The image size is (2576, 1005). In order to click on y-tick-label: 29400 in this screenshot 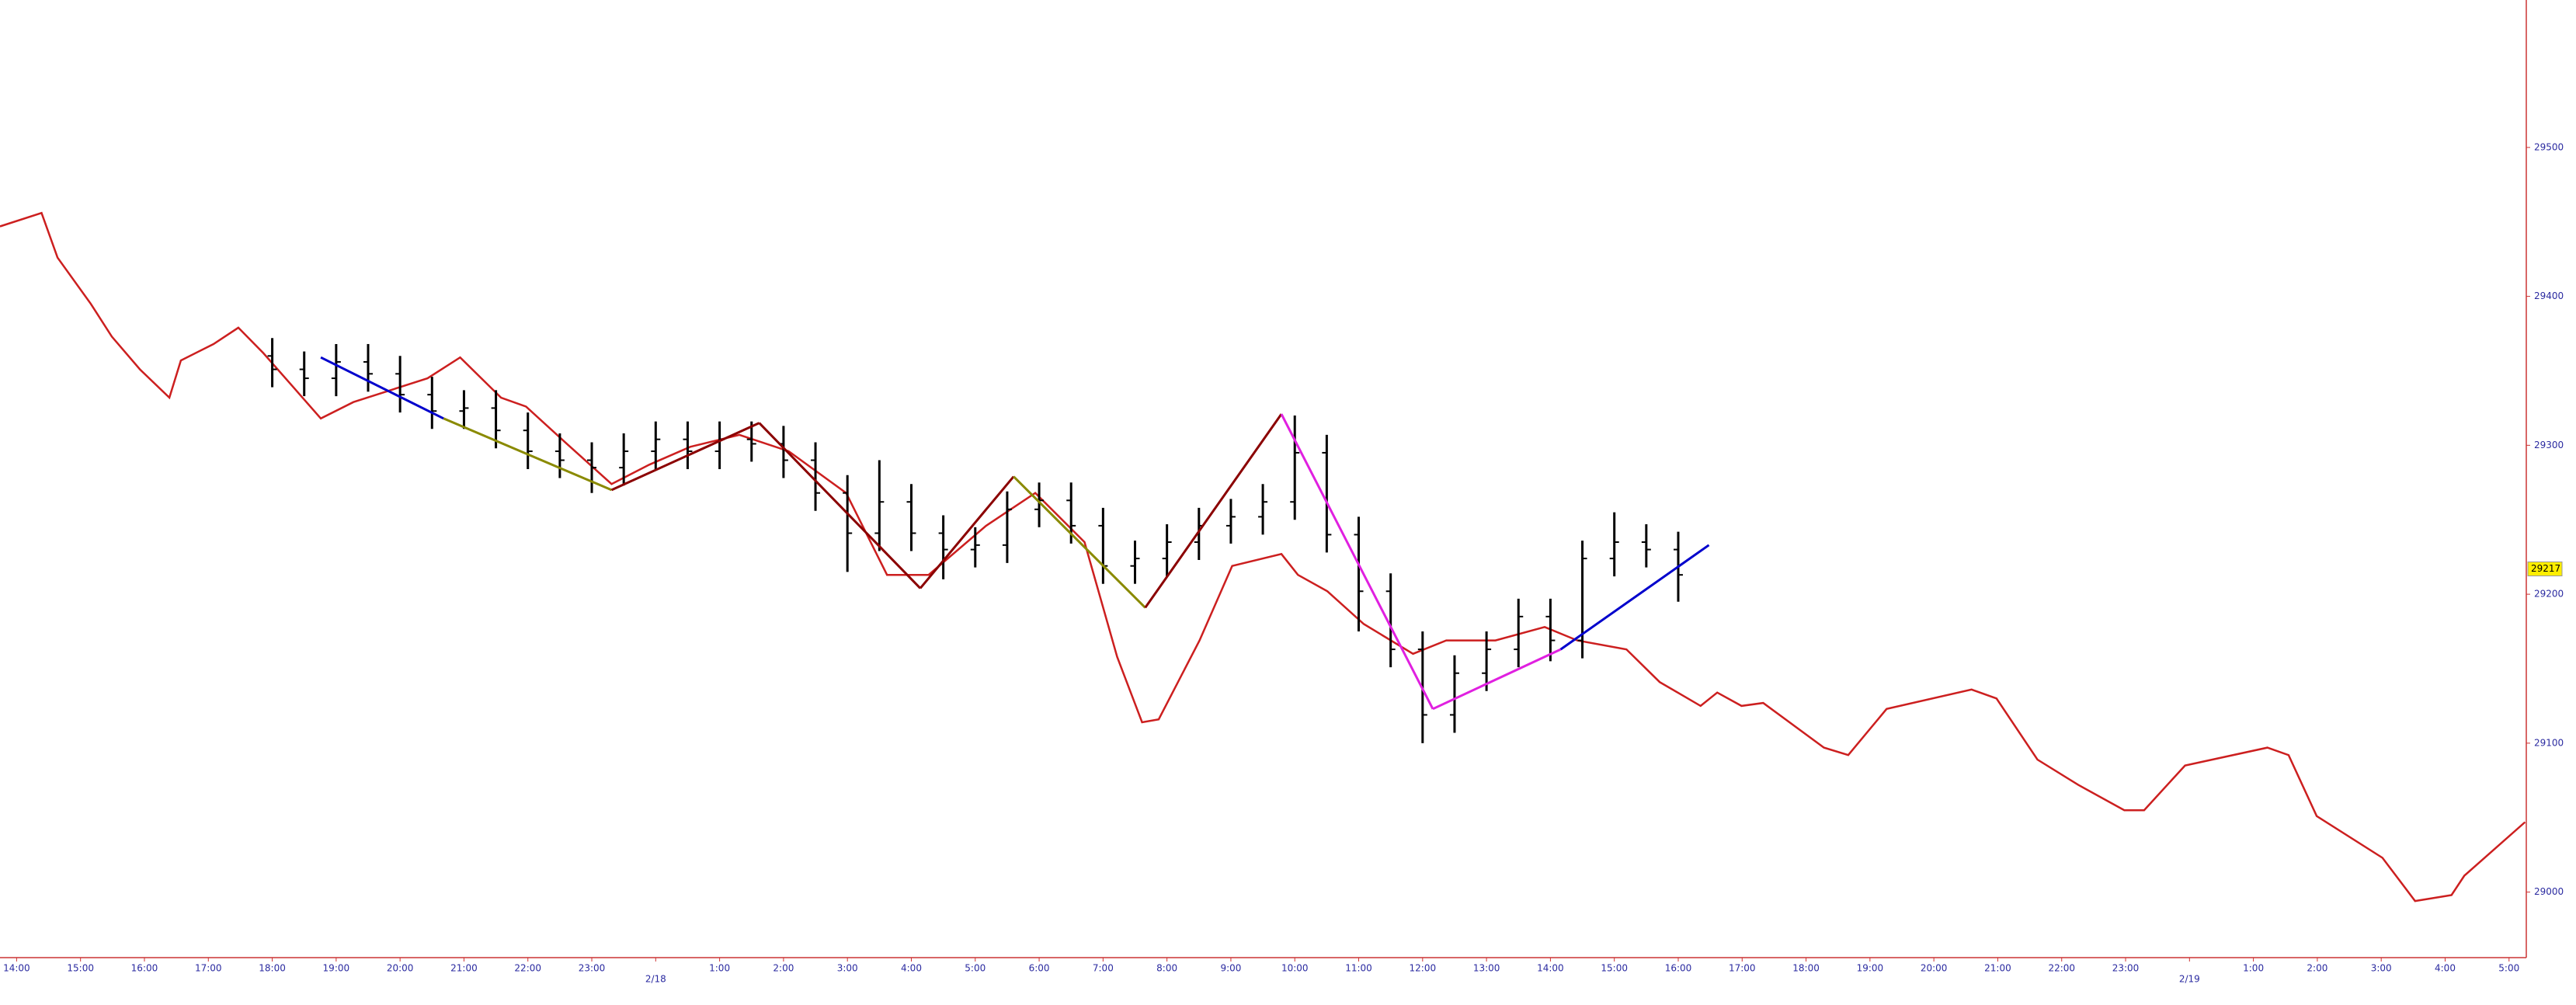, I will do `click(2549, 295)`.